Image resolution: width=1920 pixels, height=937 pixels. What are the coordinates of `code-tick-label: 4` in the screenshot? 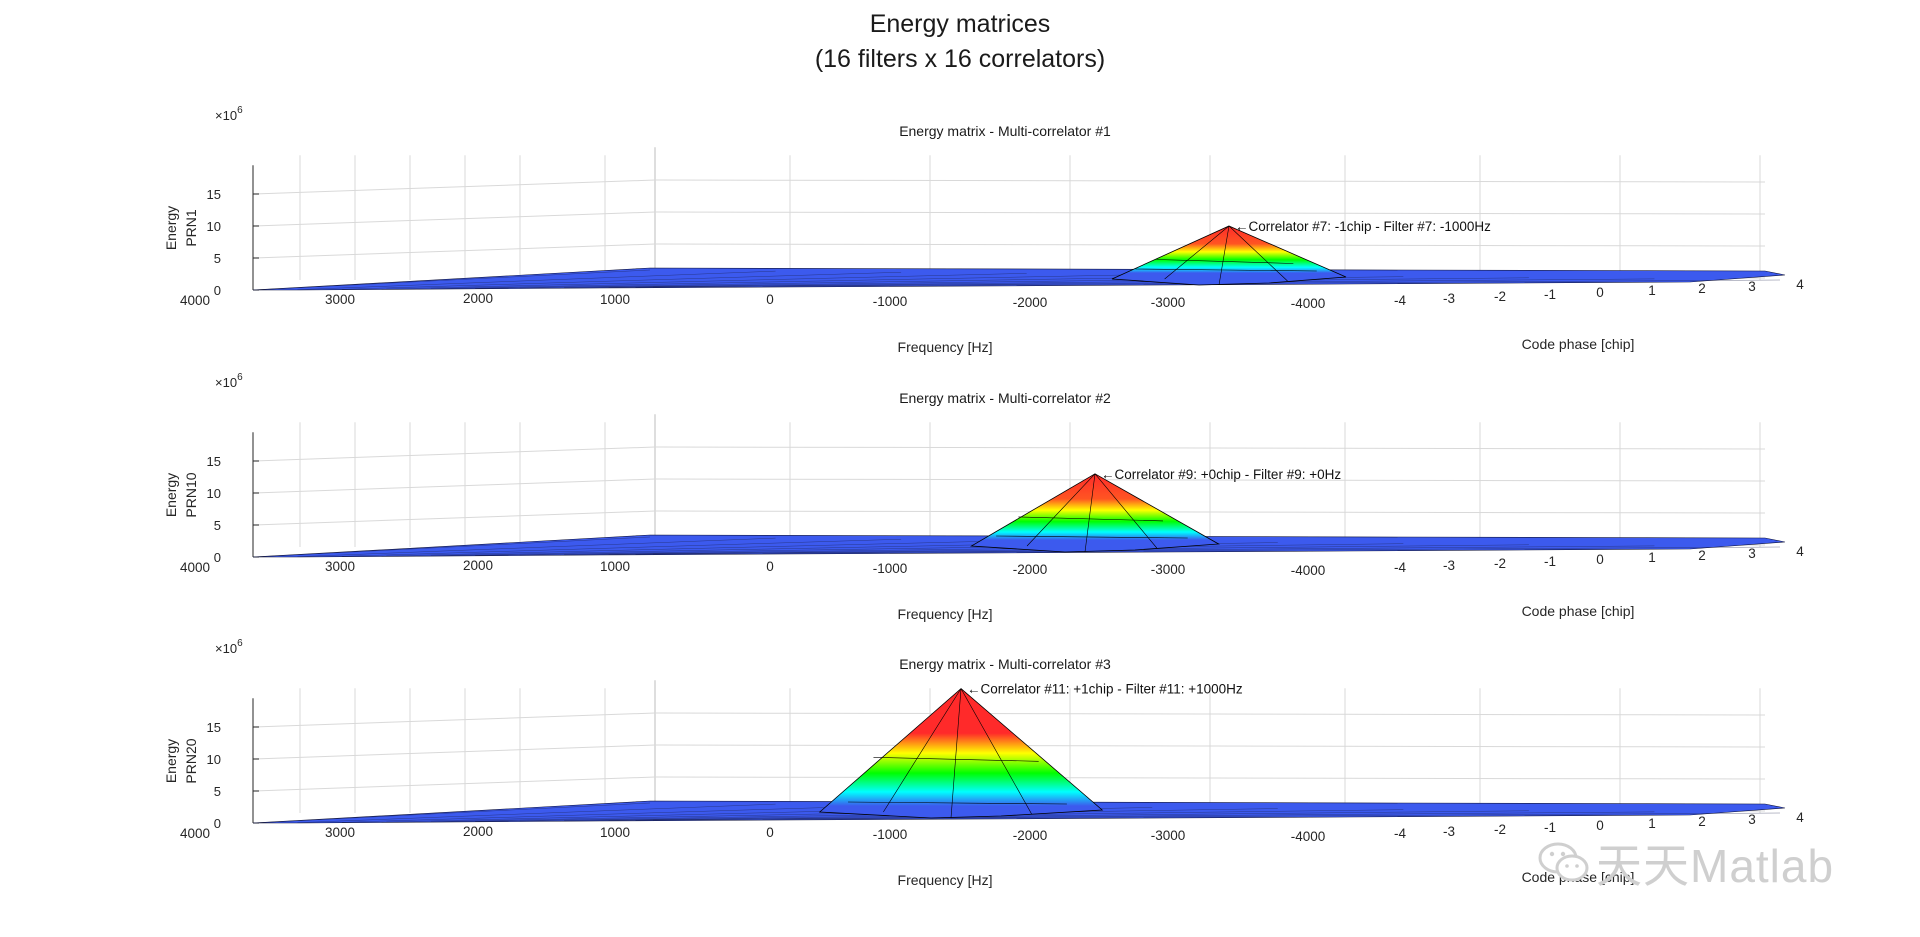 It's located at (1800, 551).